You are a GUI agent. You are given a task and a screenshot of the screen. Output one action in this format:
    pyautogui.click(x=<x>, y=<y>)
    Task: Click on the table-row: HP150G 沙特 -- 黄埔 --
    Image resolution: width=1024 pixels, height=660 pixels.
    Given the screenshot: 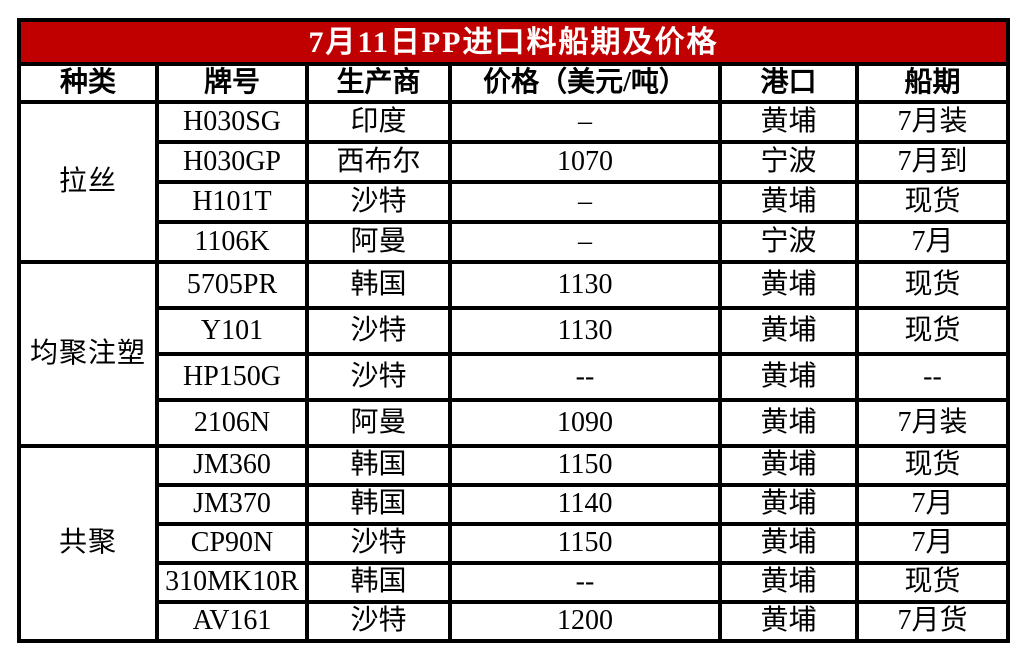 What is the action you would take?
    pyautogui.click(x=514, y=377)
    